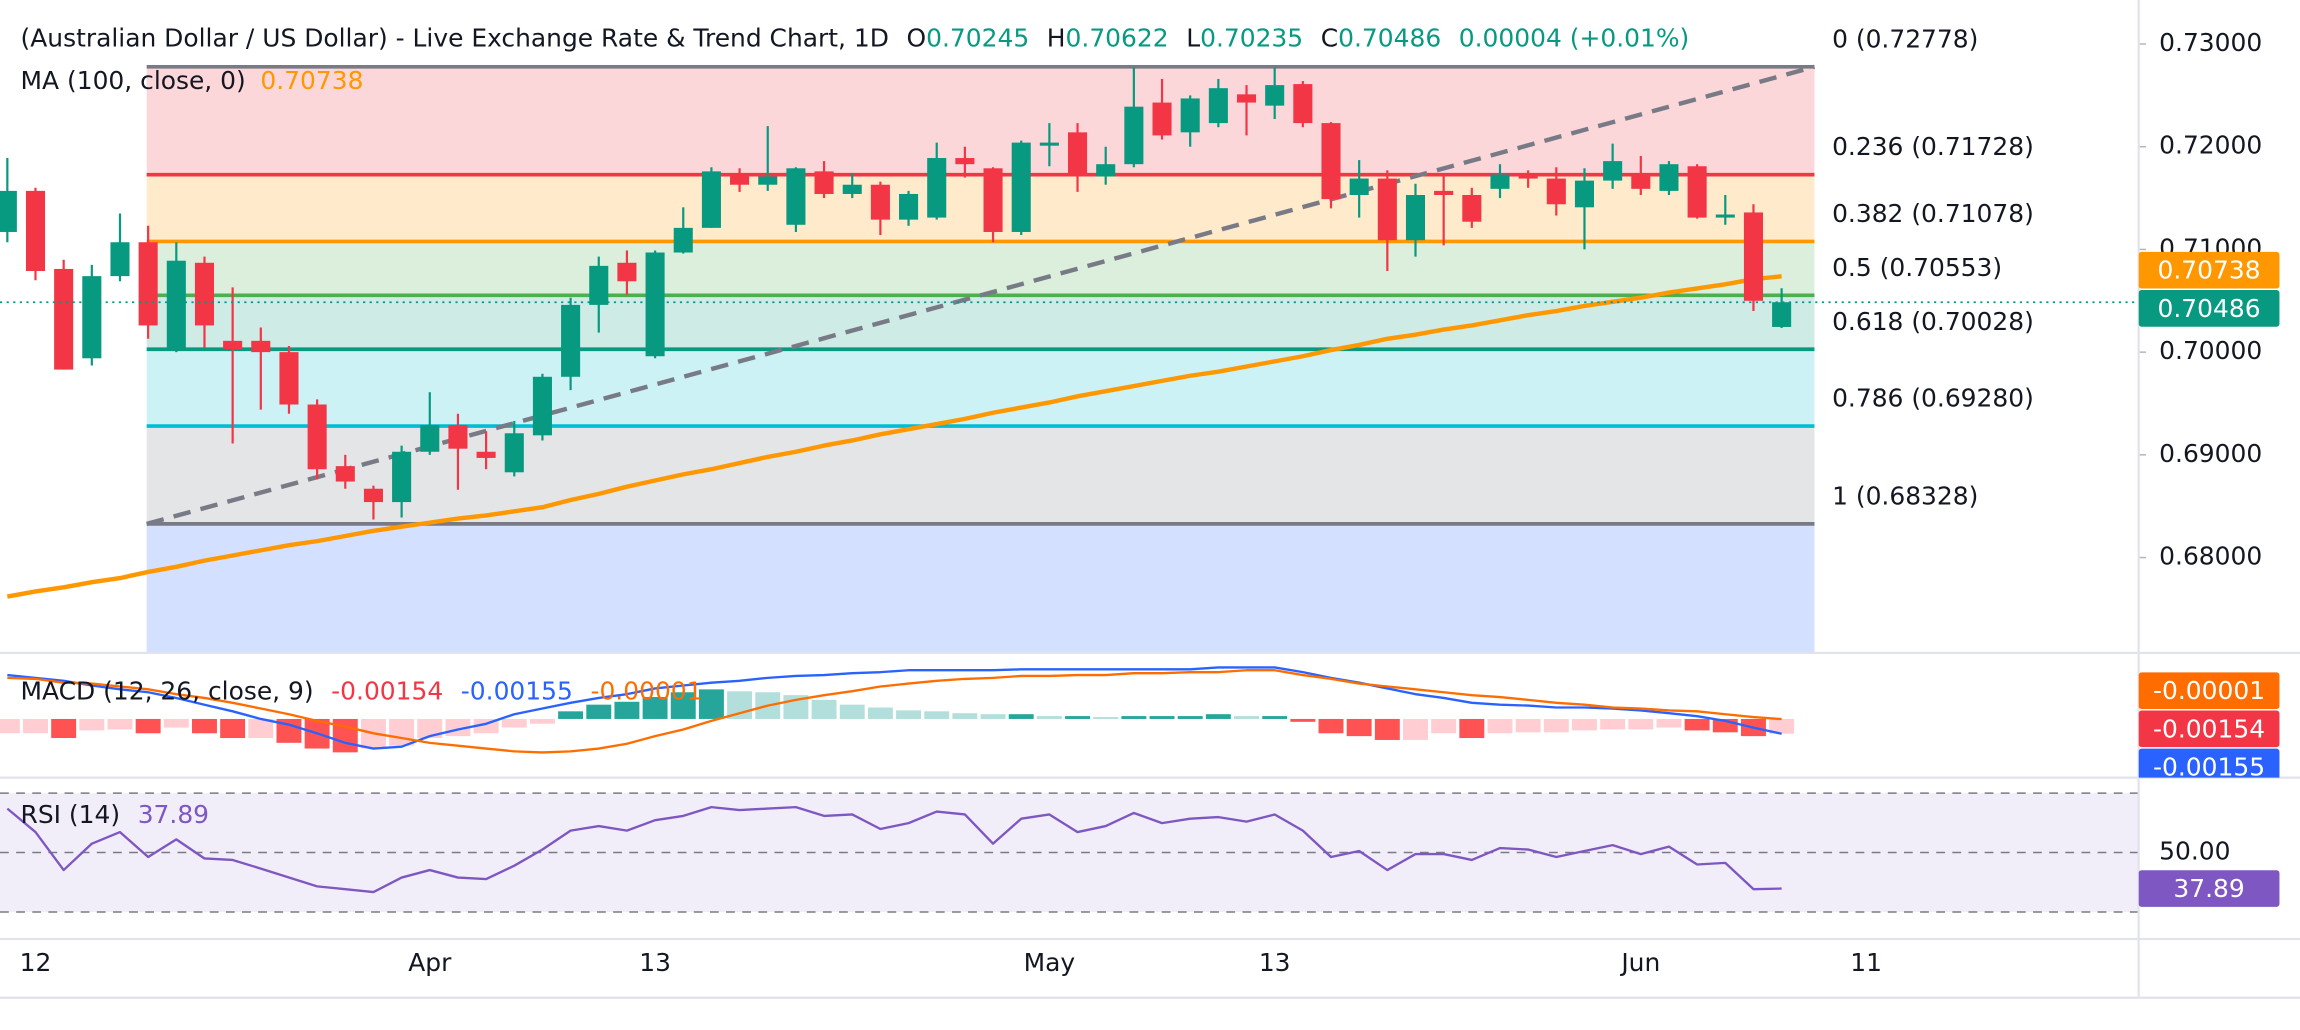  What do you see at coordinates (1933, 321) in the screenshot?
I see `fib-label: 0.618 (0.70028)` at bounding box center [1933, 321].